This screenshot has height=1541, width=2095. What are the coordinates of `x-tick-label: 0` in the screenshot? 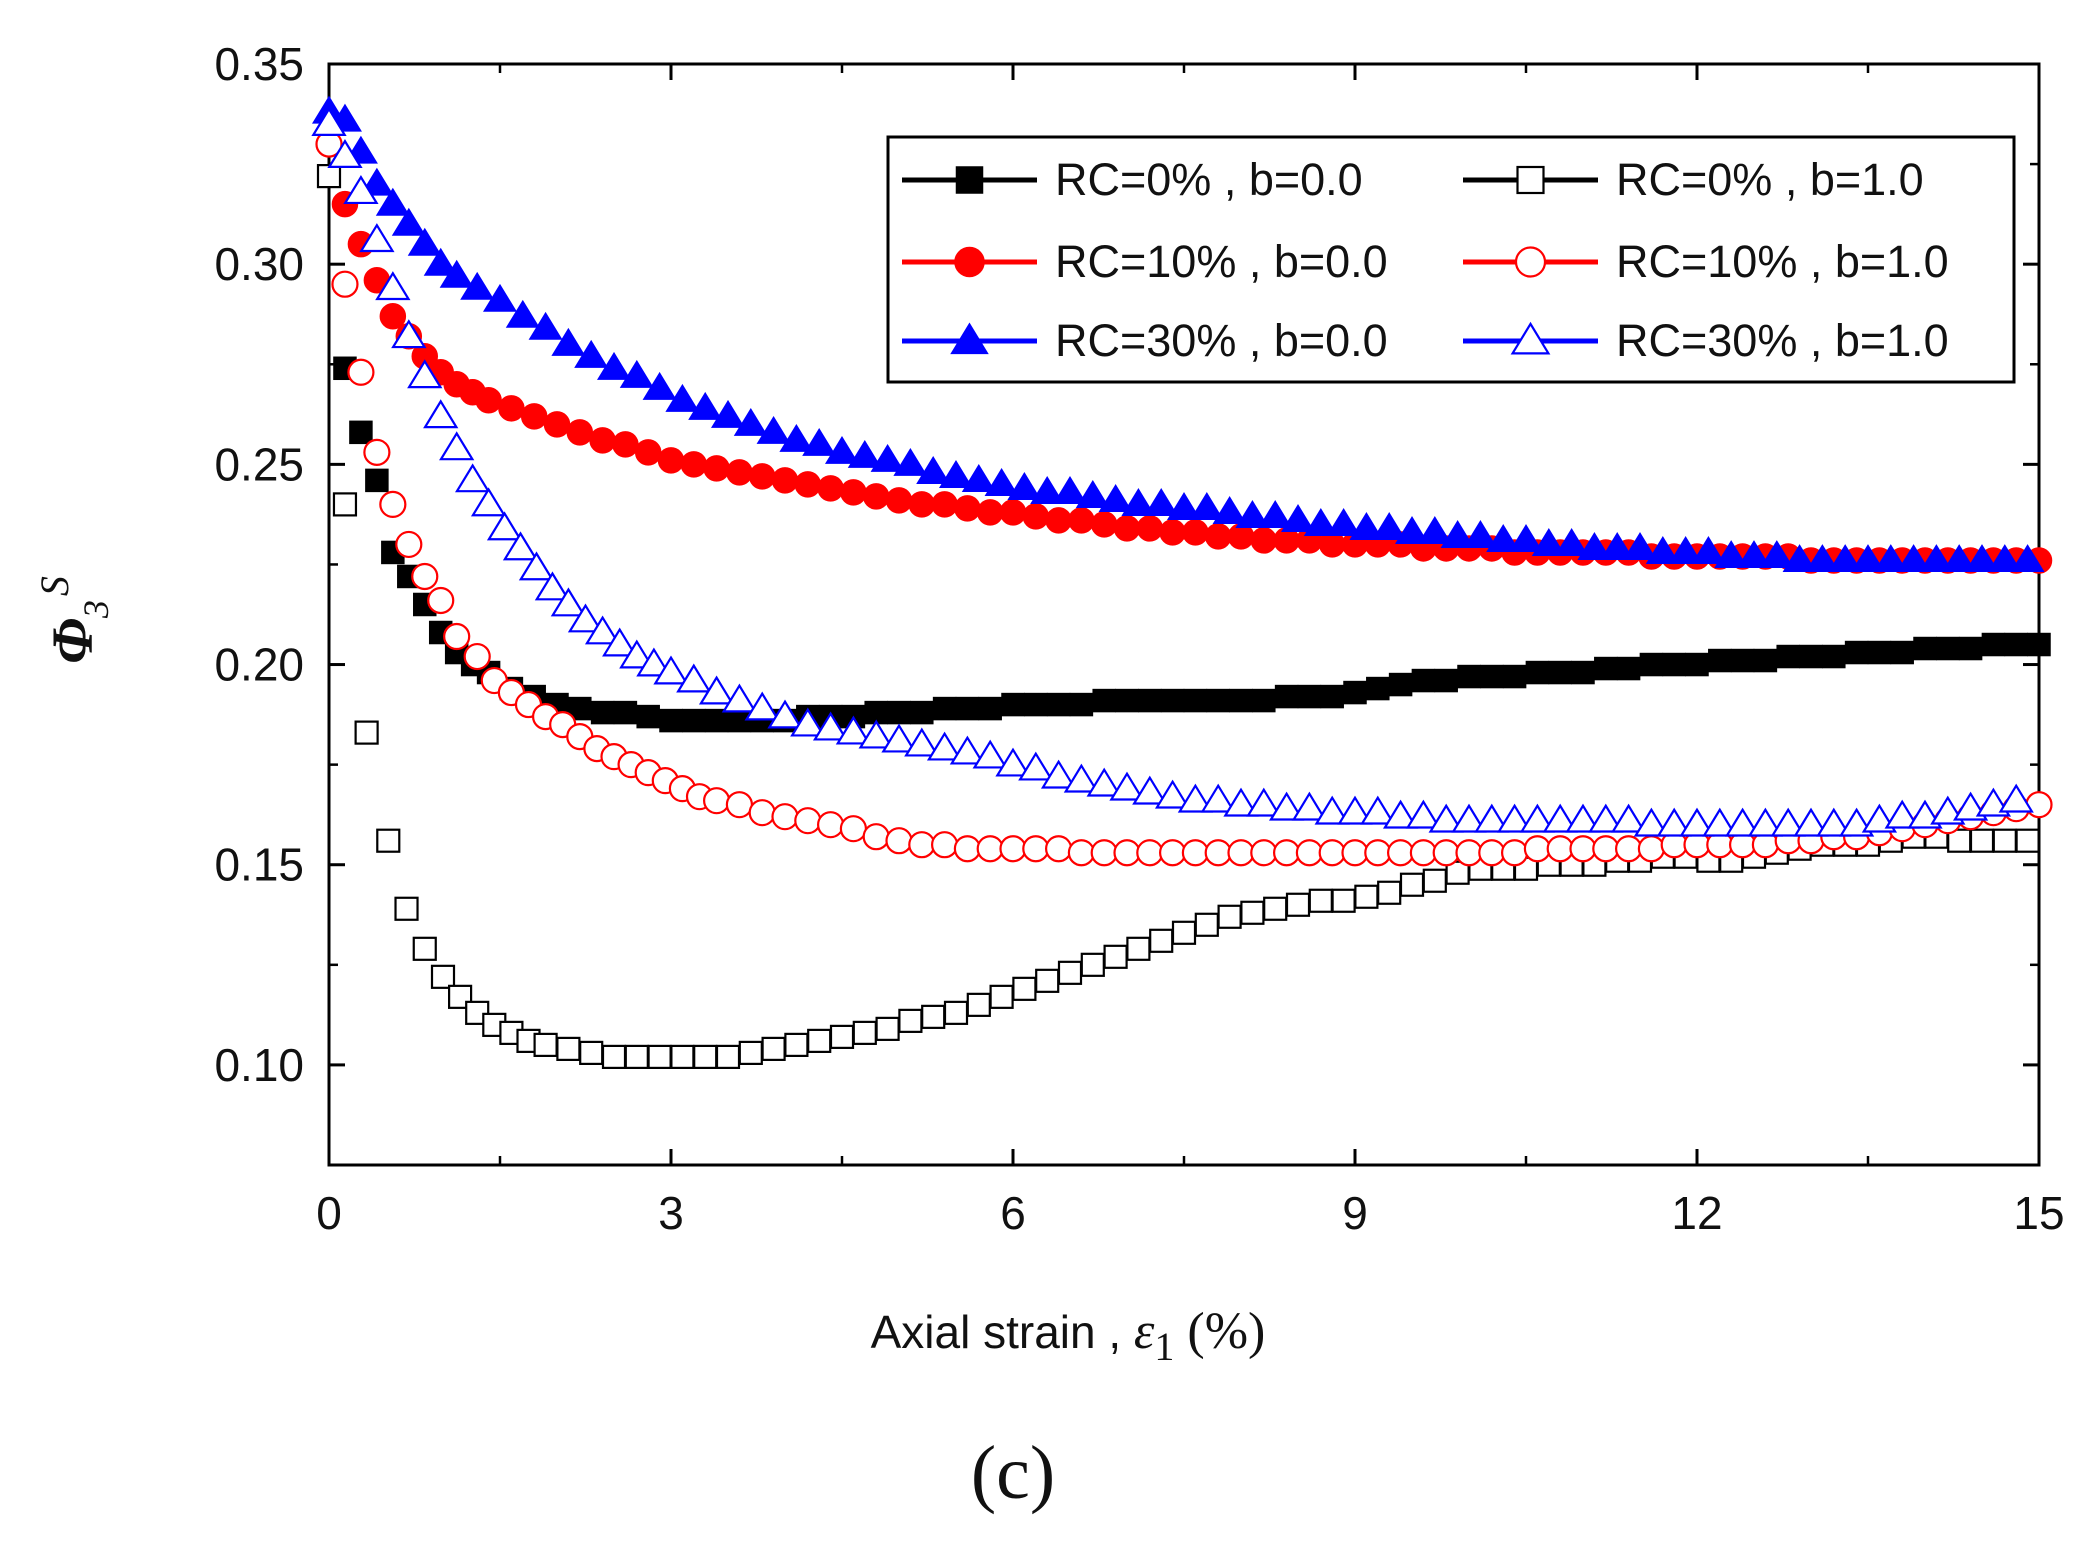 It's located at (329, 1213).